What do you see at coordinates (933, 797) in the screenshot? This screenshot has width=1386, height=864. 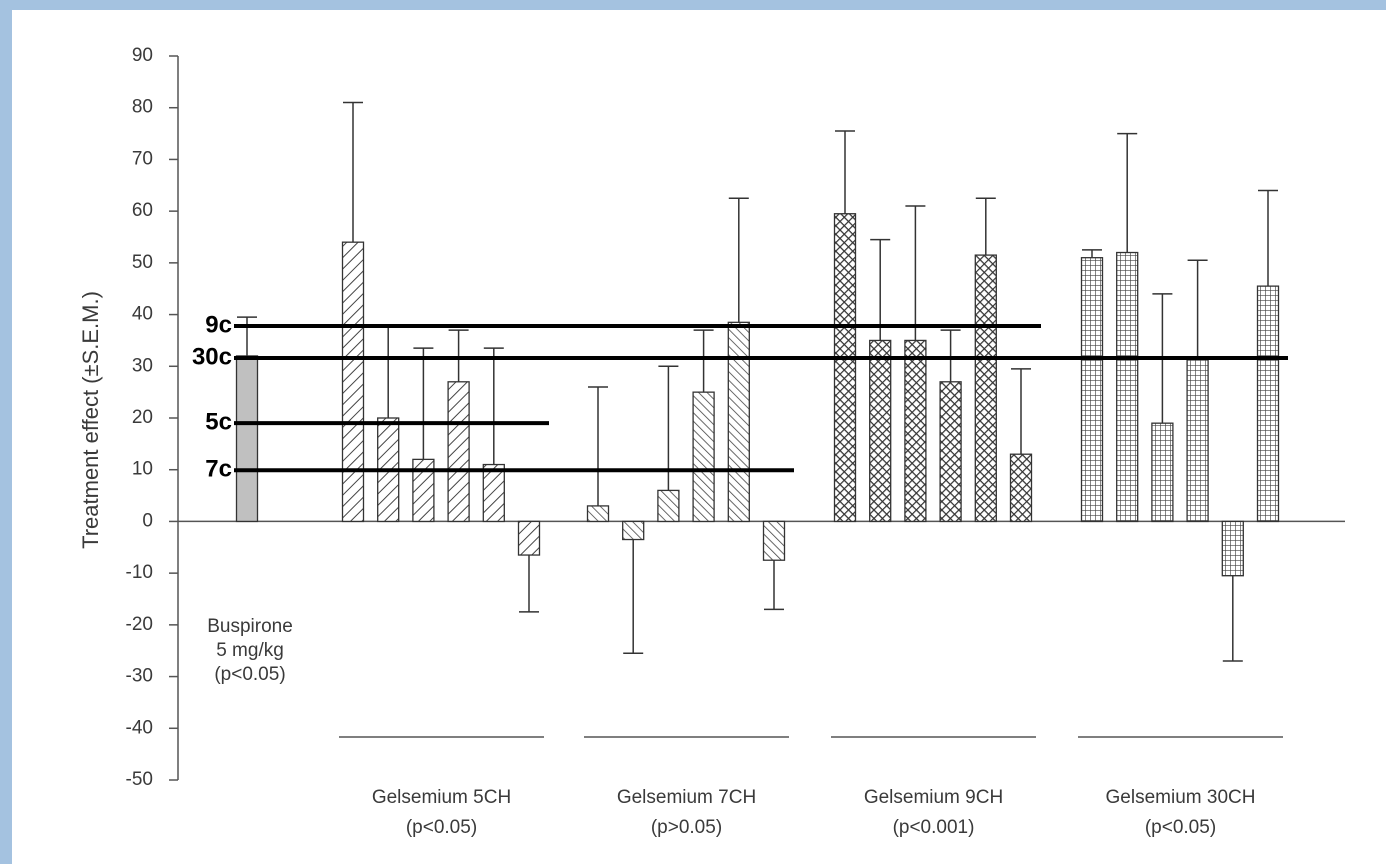 I see `group-label: Gelsemium 9CH` at bounding box center [933, 797].